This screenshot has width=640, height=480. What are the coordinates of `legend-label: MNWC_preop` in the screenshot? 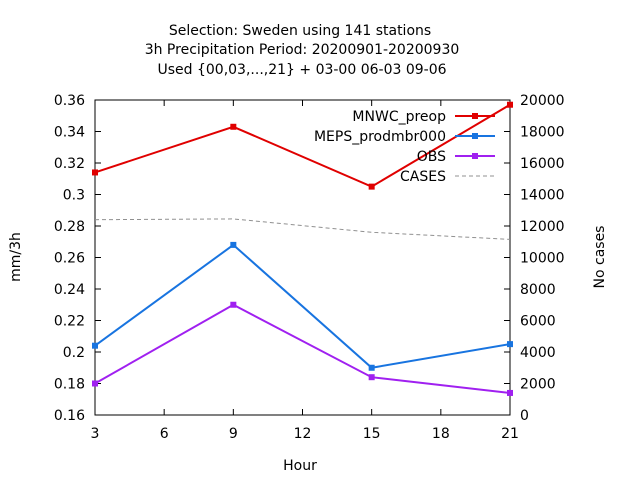 It's located at (399, 117).